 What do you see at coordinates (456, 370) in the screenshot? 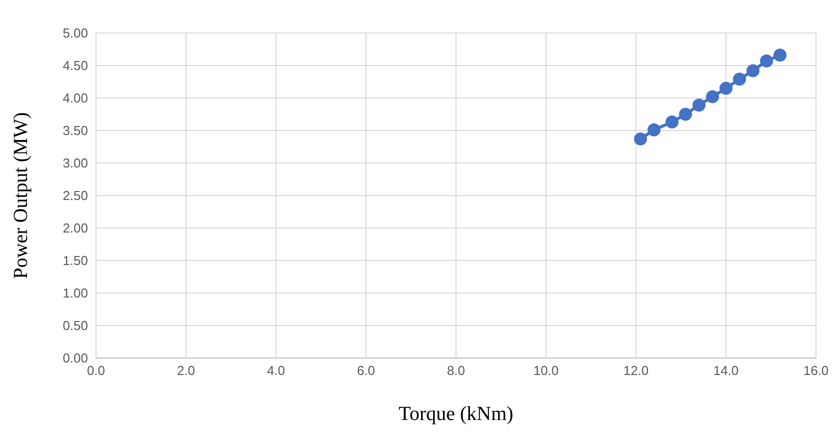
I see `x-tick-label: 8.0` at bounding box center [456, 370].